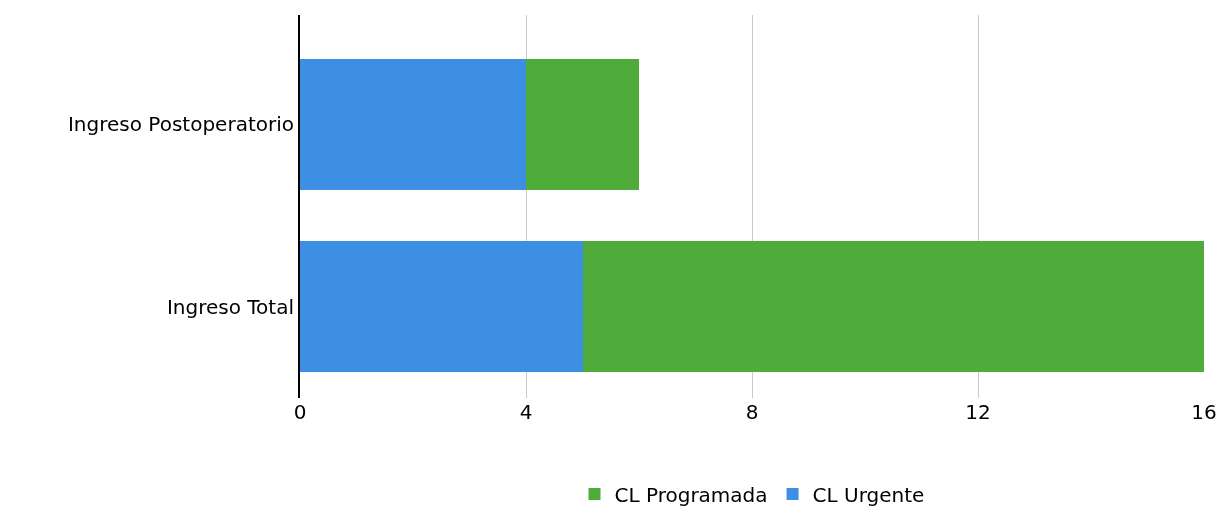 Image resolution: width=1229 pixels, height=526 pixels. What do you see at coordinates (526, 412) in the screenshot?
I see `x-tick-label: 4` at bounding box center [526, 412].